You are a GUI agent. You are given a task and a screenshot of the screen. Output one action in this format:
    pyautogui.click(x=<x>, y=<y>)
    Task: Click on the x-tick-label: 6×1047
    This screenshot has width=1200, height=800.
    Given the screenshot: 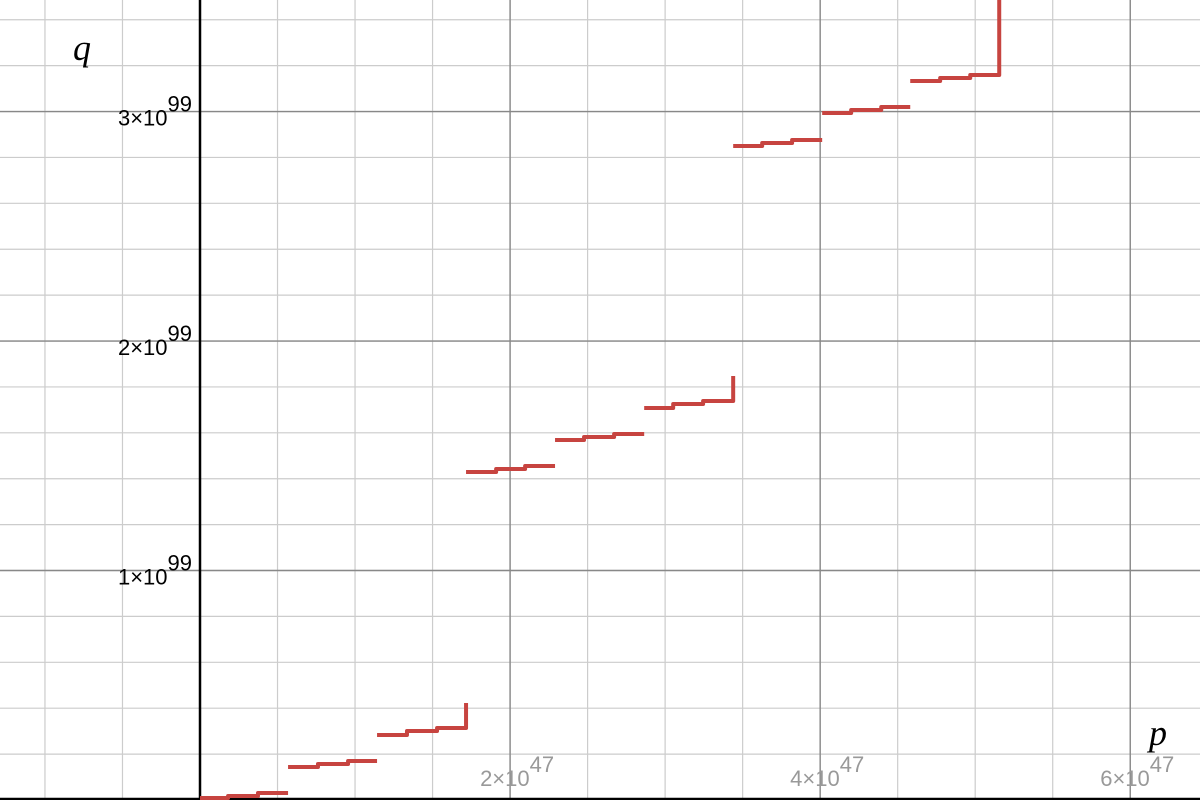 What is the action you would take?
    pyautogui.click(x=1137, y=771)
    